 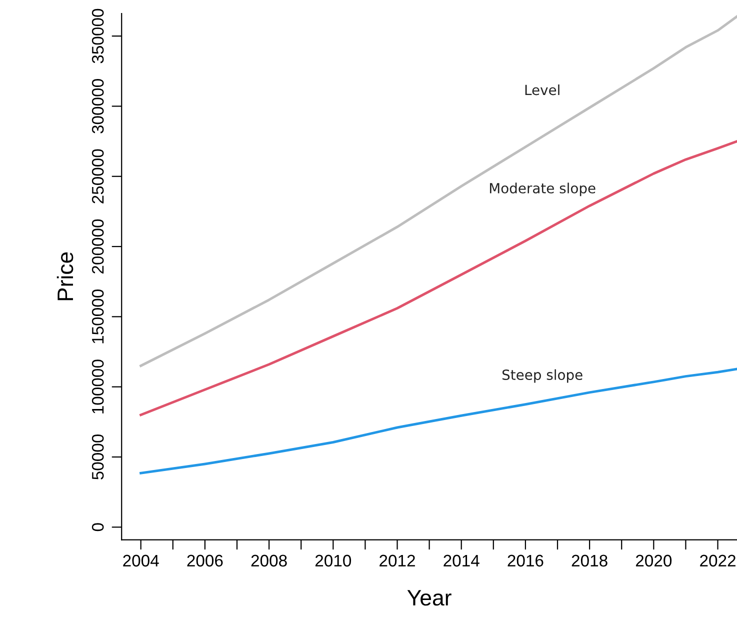 What do you see at coordinates (654, 560) in the screenshot?
I see `x-tick-label: 2020` at bounding box center [654, 560].